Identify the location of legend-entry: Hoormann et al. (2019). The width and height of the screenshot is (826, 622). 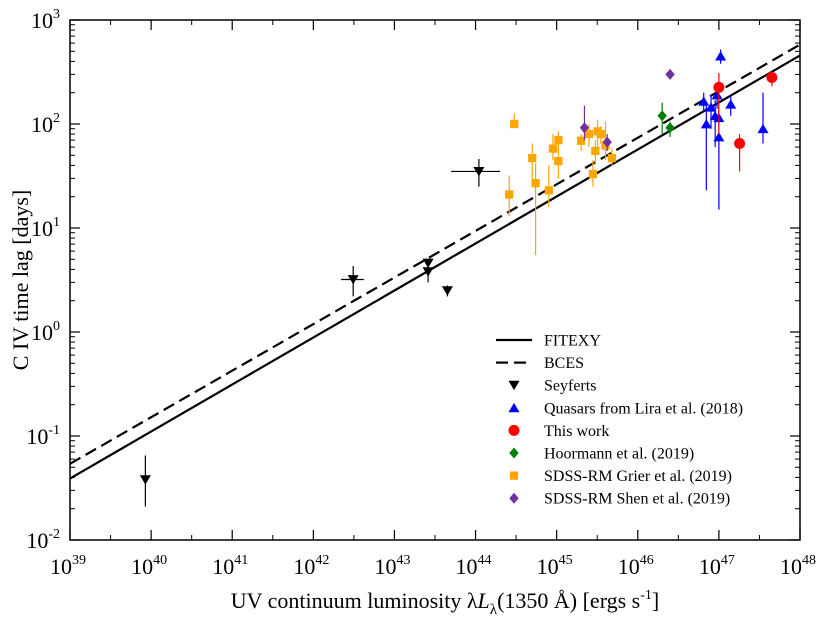
(601, 454).